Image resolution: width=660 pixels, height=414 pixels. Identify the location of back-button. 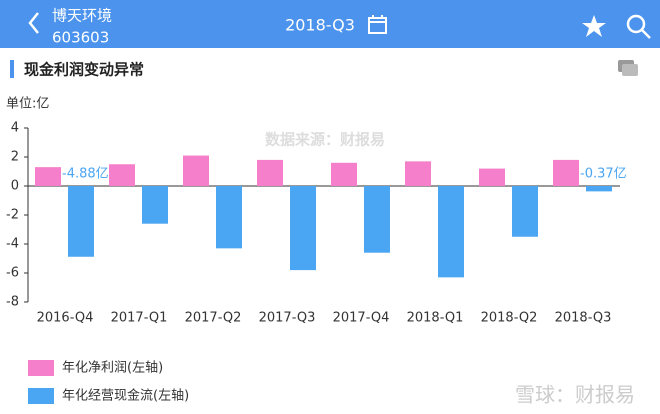
(33, 23).